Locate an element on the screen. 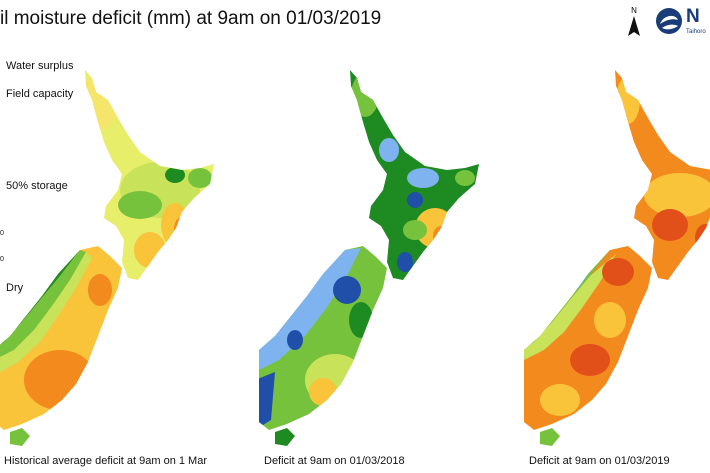 The height and width of the screenshot is (473, 710). logo-swirl-icon is located at coordinates (669, 21).